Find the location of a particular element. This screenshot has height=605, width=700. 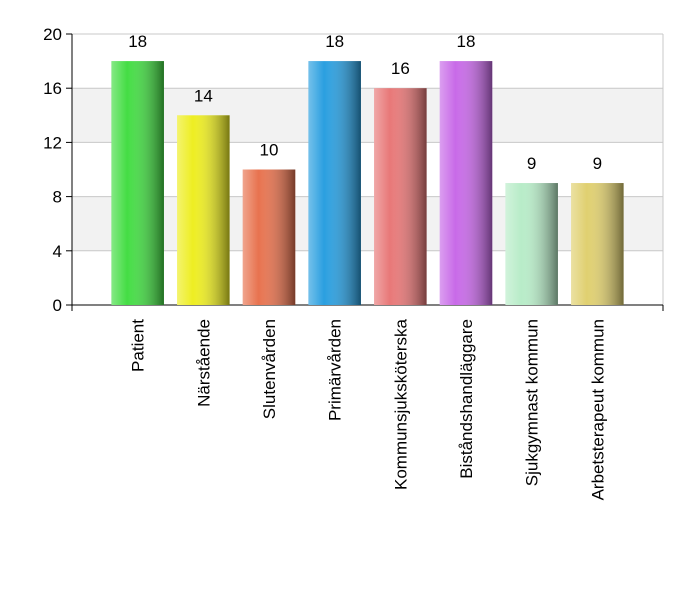

y-tick-label: 4 is located at coordinates (57, 251).